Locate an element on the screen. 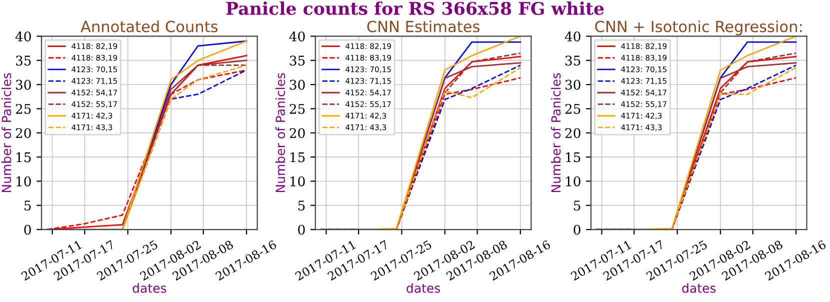 This screenshot has width=830, height=302. chart-title: CNN + Isotonic Regression: is located at coordinates (698, 28).